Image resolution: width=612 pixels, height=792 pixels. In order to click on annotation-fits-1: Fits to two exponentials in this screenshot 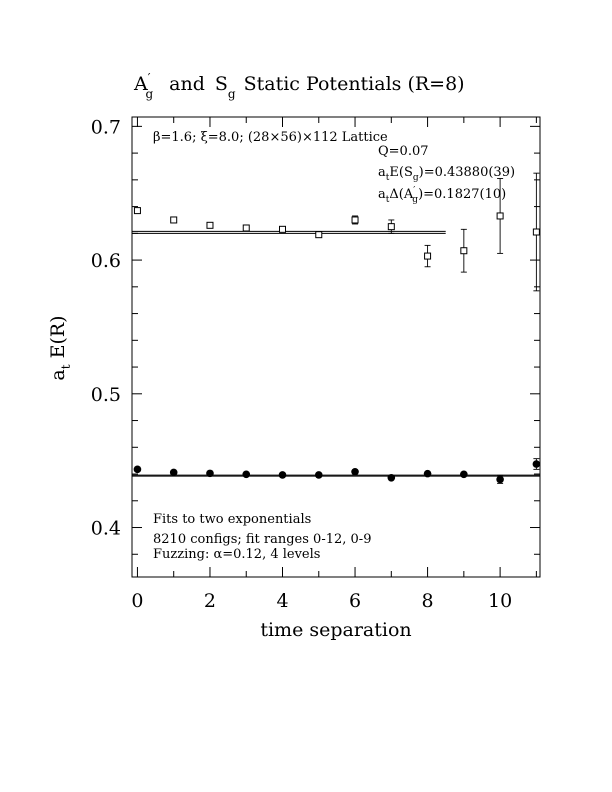, I will do `click(232, 519)`.